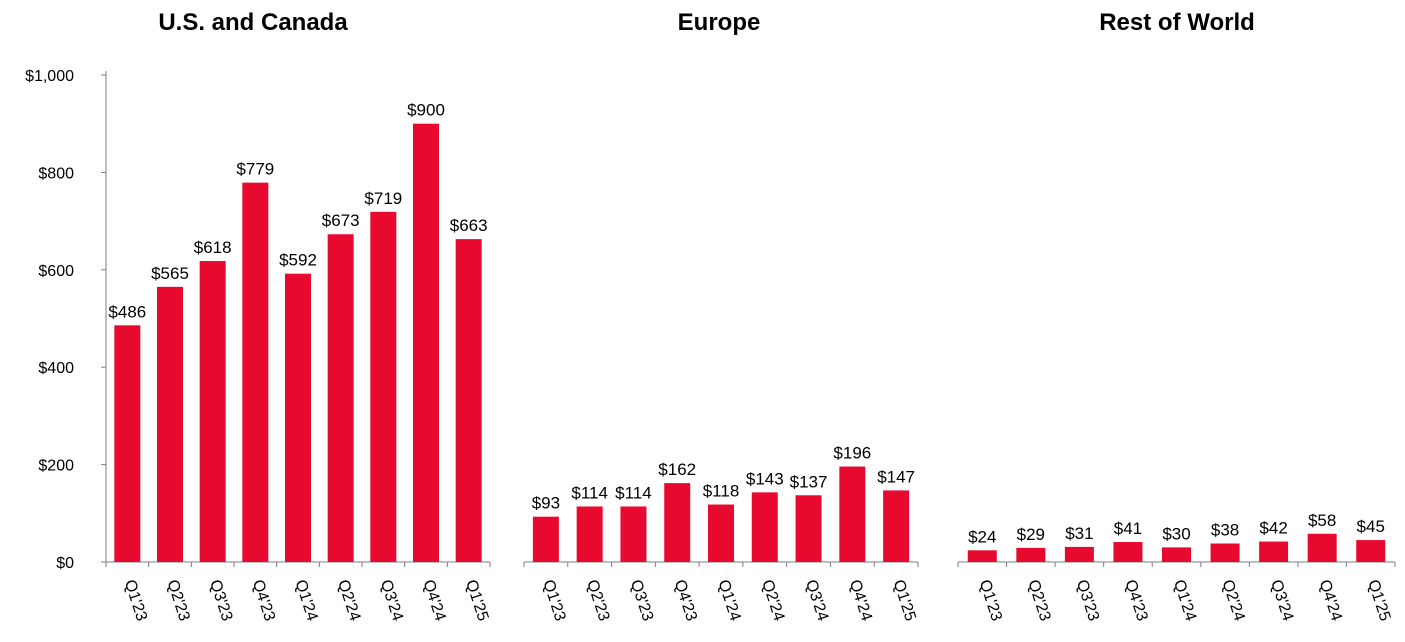  Describe the element at coordinates (65, 563) in the screenshot. I see `y-tick-label: $0` at that location.